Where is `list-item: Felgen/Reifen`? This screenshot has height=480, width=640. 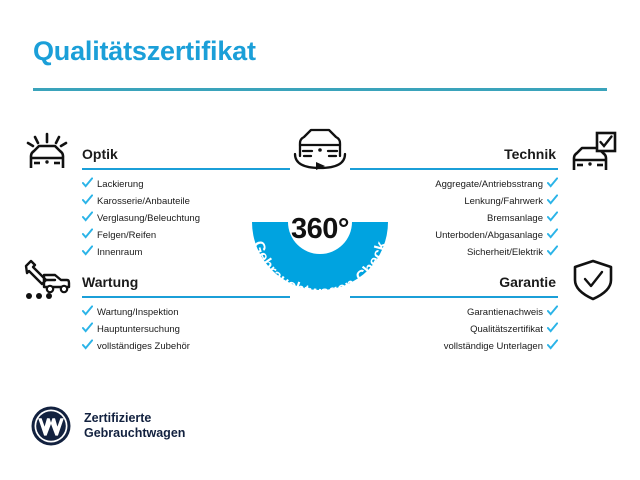
list-item: Felgen/Reifen is located at coordinates (186, 235).